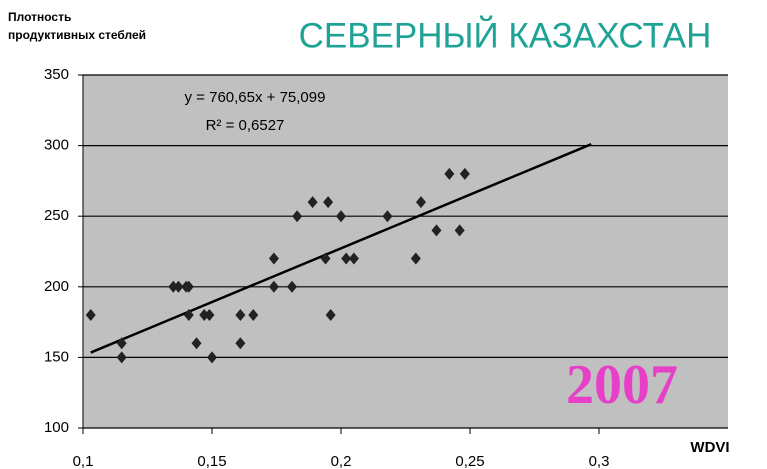 Image resolution: width=767 pixels, height=469 pixels. Describe the element at coordinates (255, 97) in the screenshot. I see `equation: y = 760,65x + 75,099` at that location.